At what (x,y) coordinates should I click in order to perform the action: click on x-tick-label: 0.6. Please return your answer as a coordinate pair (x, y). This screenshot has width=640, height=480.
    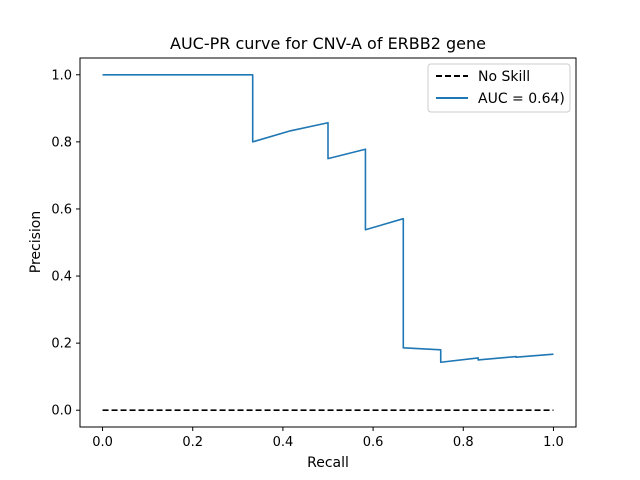
    Looking at the image, I should click on (373, 442).